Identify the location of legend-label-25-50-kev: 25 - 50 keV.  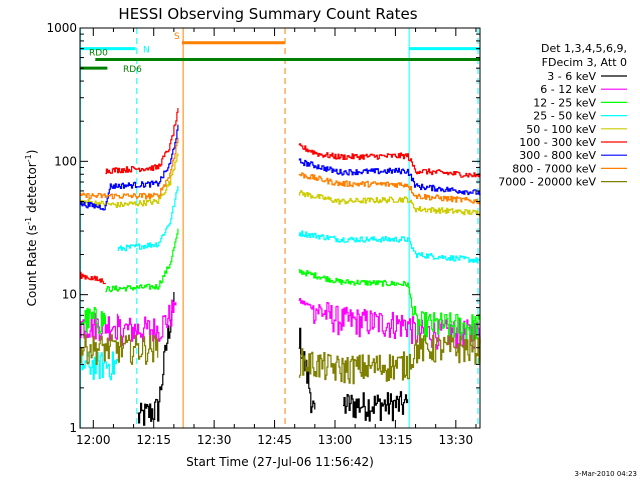
(564, 116).